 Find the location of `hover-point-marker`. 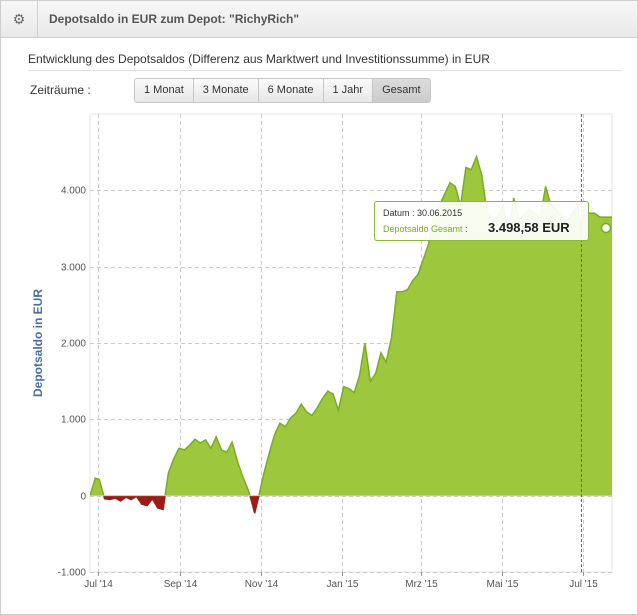

hover-point-marker is located at coordinates (606, 228).